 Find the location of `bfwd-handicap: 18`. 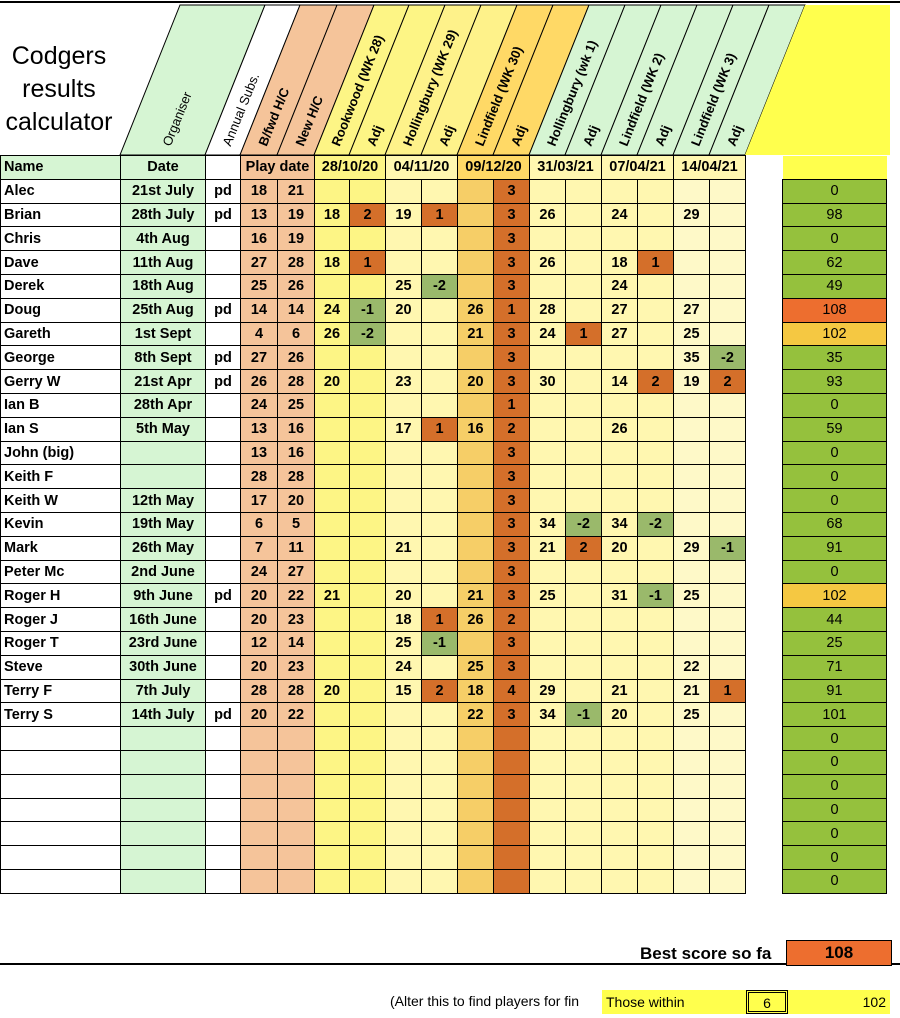

bfwd-handicap: 18 is located at coordinates (259, 191).